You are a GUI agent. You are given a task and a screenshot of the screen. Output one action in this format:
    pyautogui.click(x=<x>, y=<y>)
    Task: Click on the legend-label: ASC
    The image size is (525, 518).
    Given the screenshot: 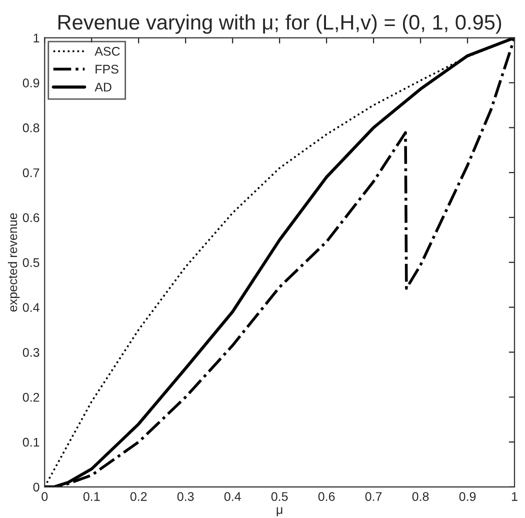 What is the action you would take?
    pyautogui.click(x=107, y=51)
    